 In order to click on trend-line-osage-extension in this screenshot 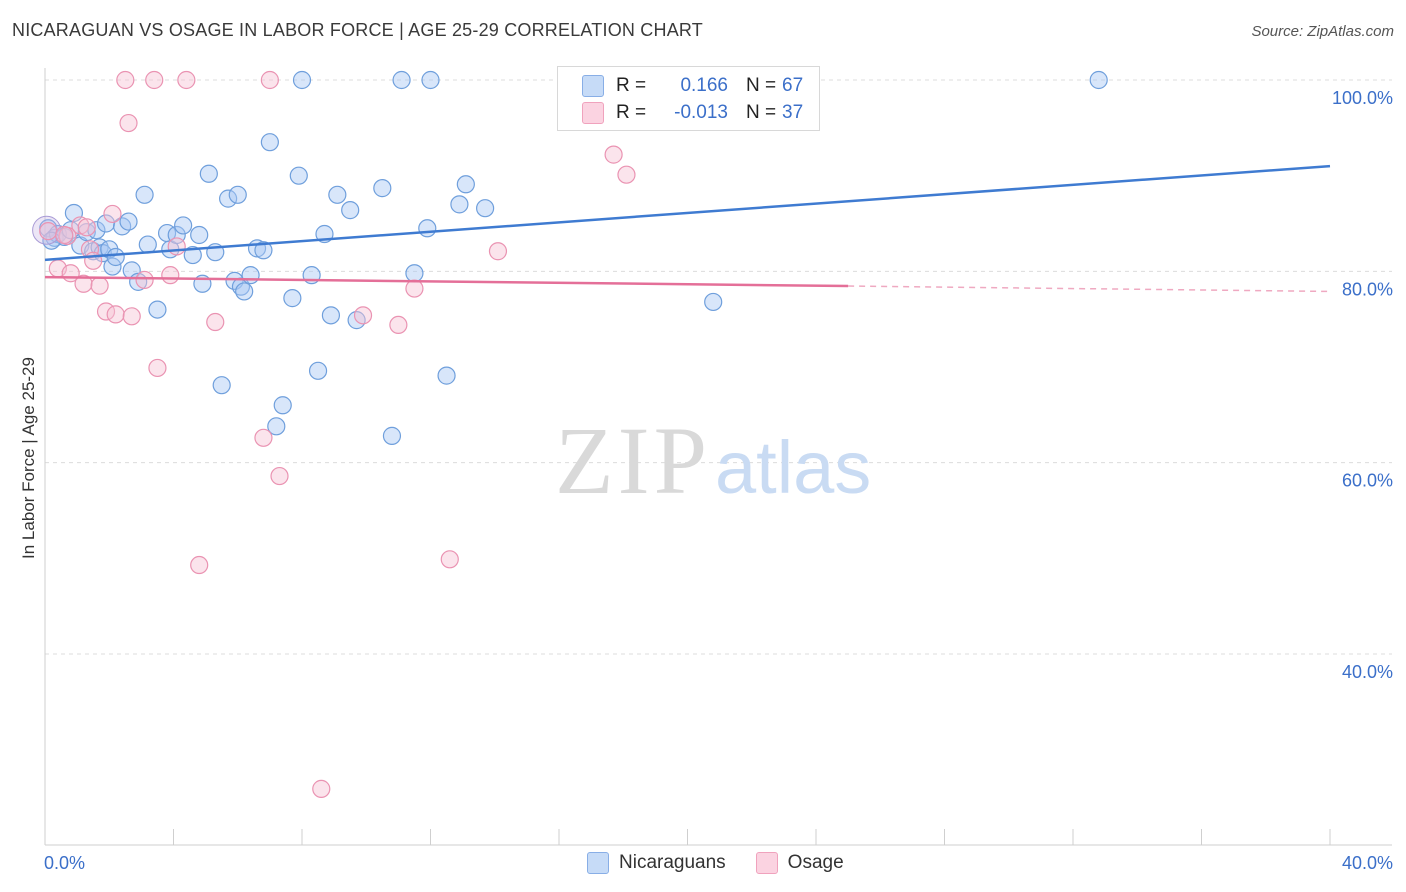, I will do `click(1089, 289)`.